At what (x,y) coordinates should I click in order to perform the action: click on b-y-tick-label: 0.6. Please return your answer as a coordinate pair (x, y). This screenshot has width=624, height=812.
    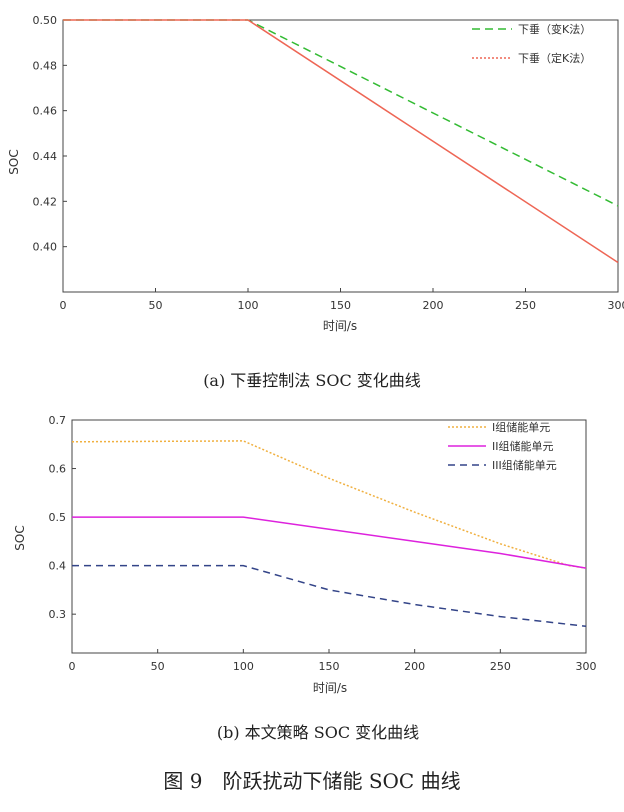
    Looking at the image, I should click on (58, 469).